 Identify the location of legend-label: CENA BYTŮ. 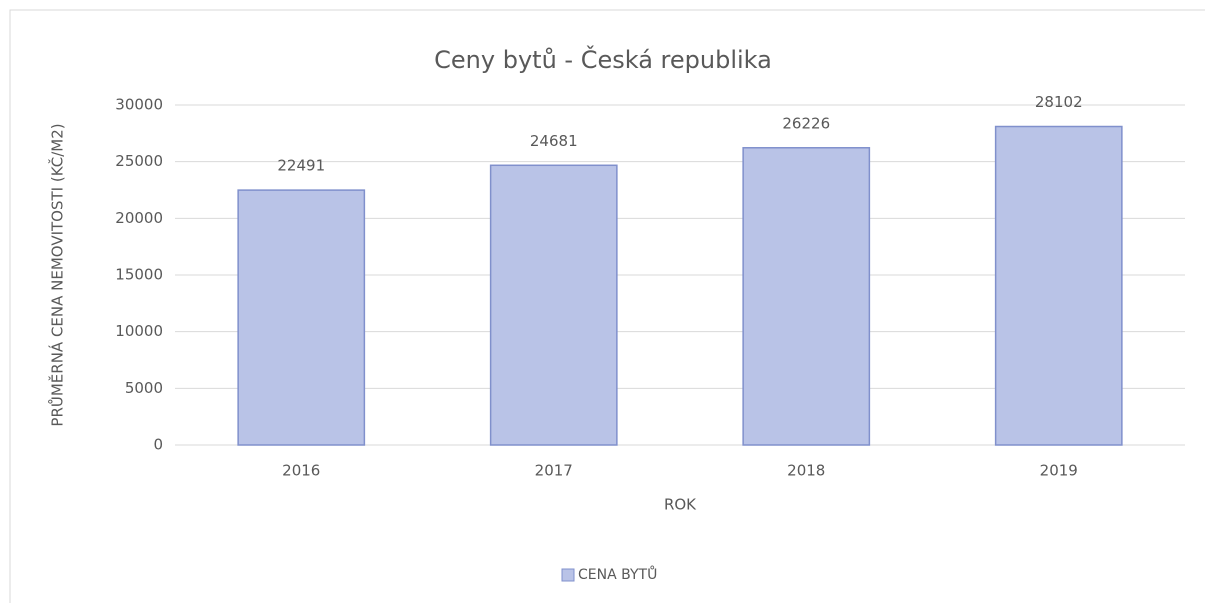
(617, 574).